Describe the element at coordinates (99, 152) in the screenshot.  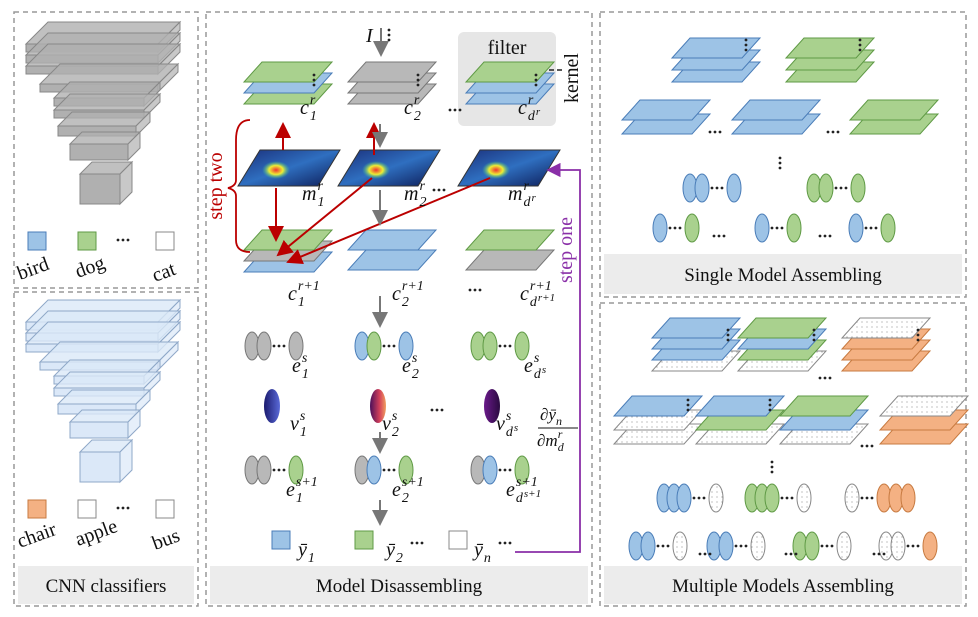
I see `layer-front` at that location.